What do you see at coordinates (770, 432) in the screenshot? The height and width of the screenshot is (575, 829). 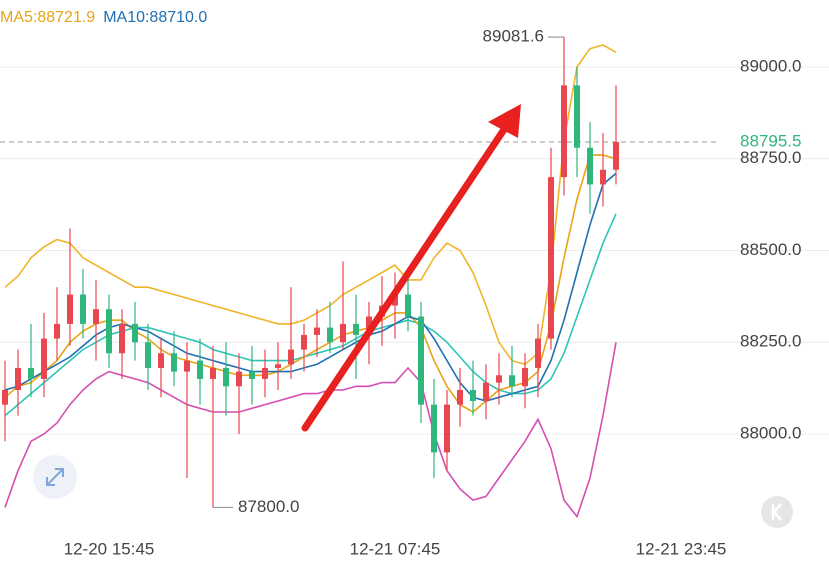 I see `y-tick-label: 88000.0` at bounding box center [770, 432].